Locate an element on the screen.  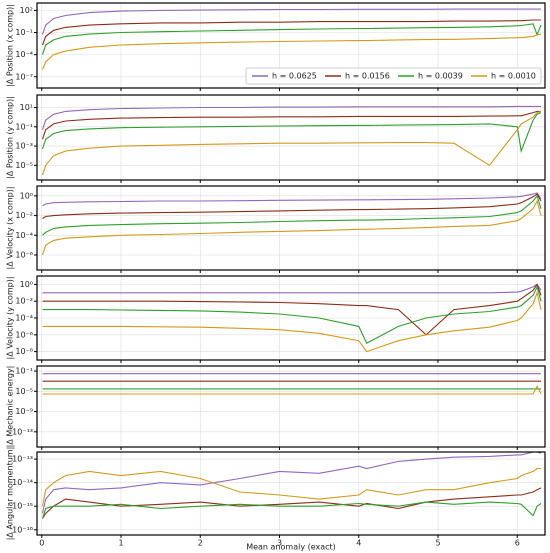
x-tick-label: 6 is located at coordinates (517, 543).